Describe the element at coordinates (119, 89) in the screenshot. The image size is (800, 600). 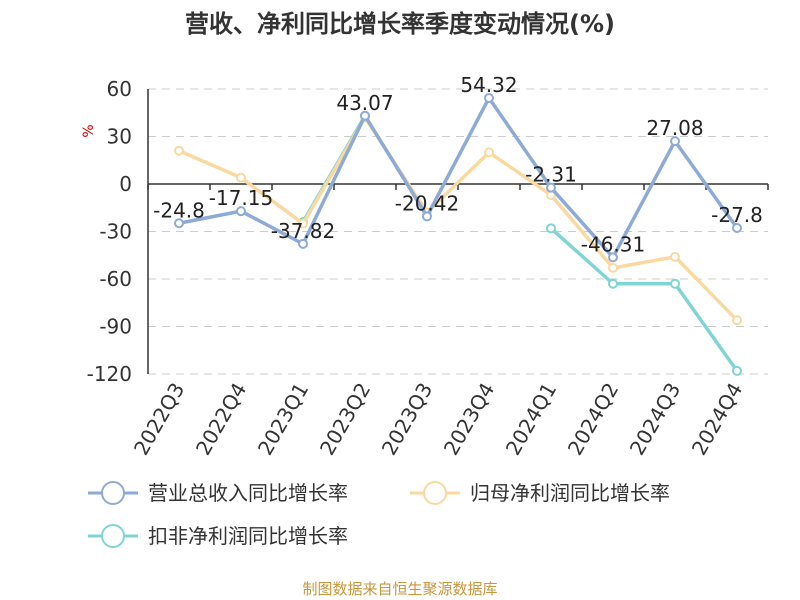
I see `y-tick-label: 60` at that location.